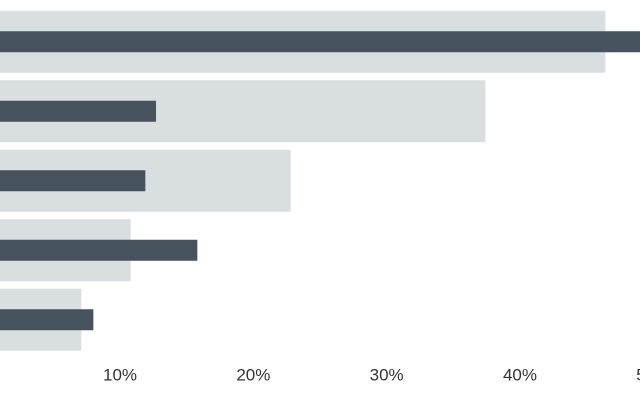 Image resolution: width=640 pixels, height=400 pixels. I want to click on x-tick-label: 50%, so click(638, 374).